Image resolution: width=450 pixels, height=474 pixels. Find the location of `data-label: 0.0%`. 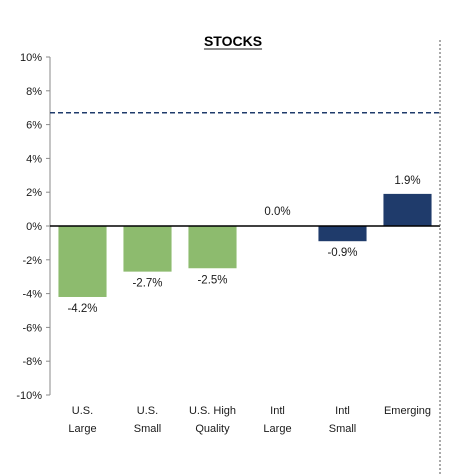

data-label: 0.0% is located at coordinates (277, 212).